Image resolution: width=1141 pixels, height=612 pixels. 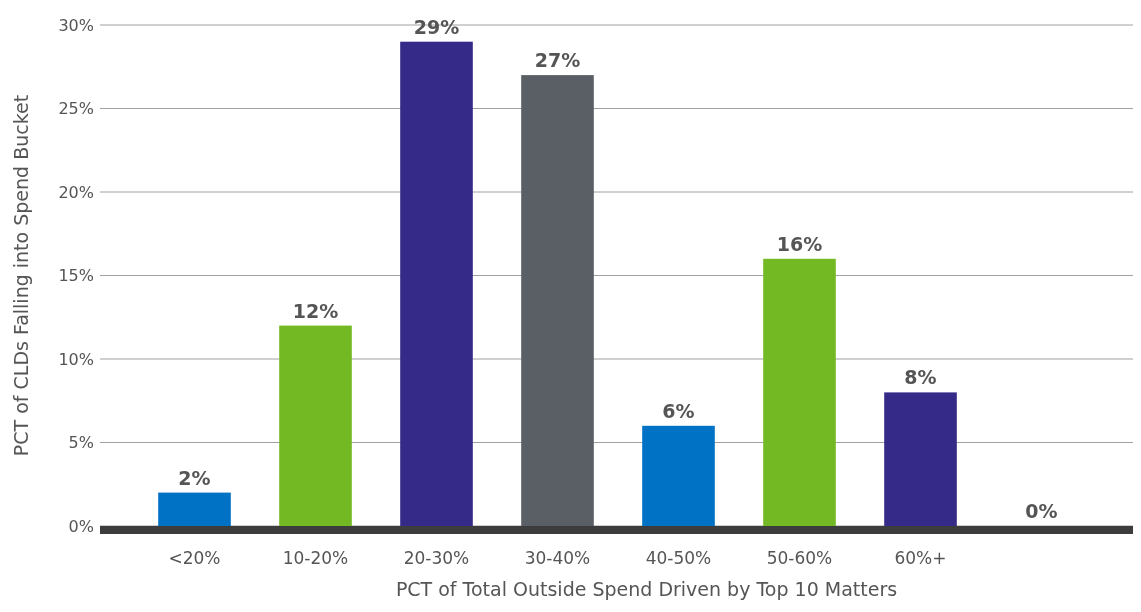 What do you see at coordinates (557, 60) in the screenshot?
I see `data-label: 27%` at bounding box center [557, 60].